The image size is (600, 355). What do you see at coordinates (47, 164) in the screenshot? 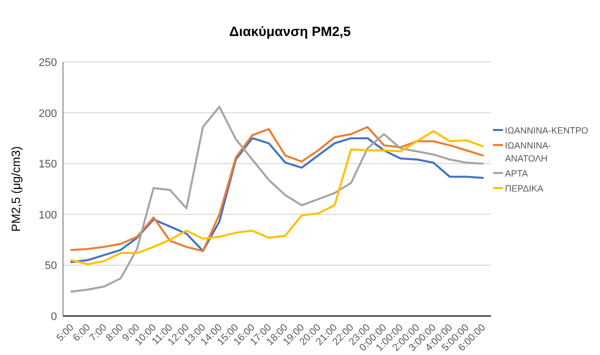
I see `y-tick-label: 150` at bounding box center [47, 164].